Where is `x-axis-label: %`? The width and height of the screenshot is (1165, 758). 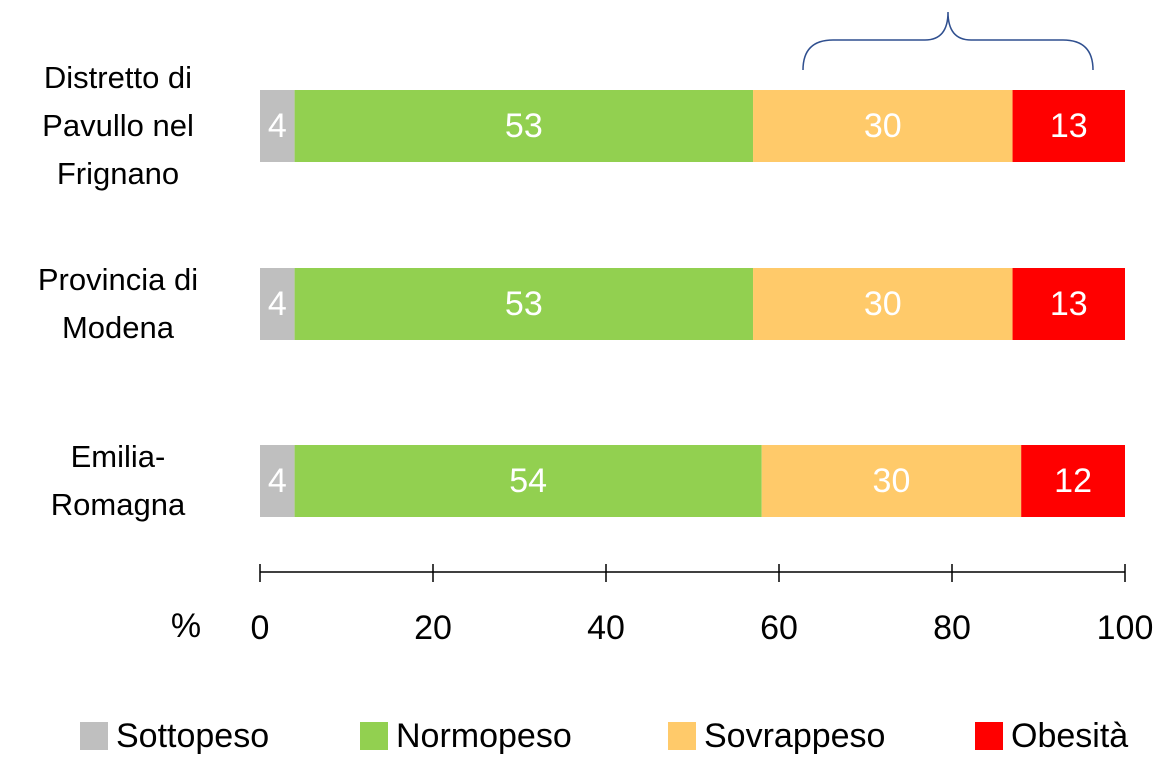 x-axis-label: % is located at coordinates (186, 626).